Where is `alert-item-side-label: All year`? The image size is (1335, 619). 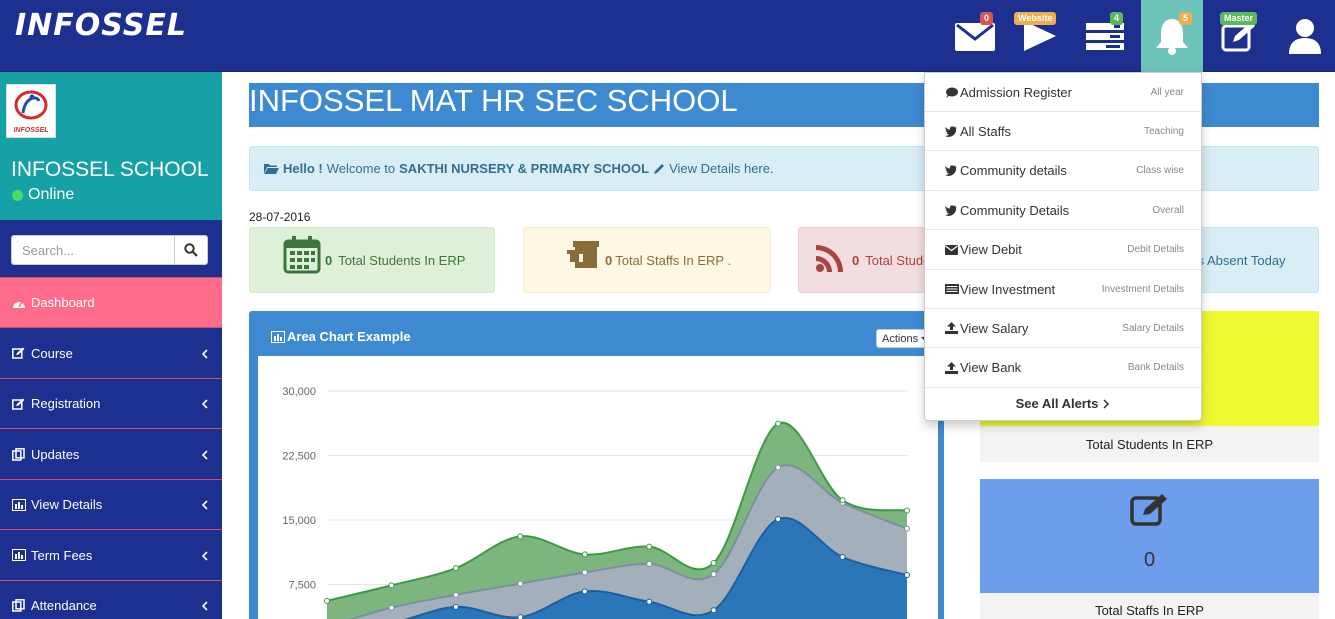
alert-item-side-label: All year is located at coordinates (1167, 92).